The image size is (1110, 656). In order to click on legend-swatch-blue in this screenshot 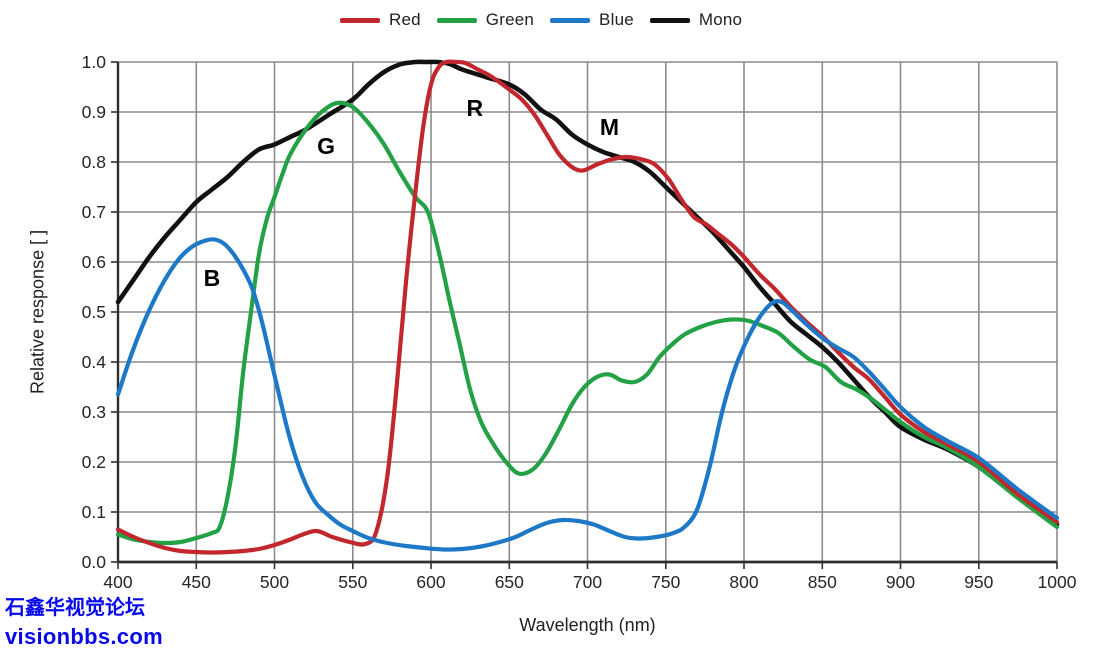, I will do `click(570, 20)`.